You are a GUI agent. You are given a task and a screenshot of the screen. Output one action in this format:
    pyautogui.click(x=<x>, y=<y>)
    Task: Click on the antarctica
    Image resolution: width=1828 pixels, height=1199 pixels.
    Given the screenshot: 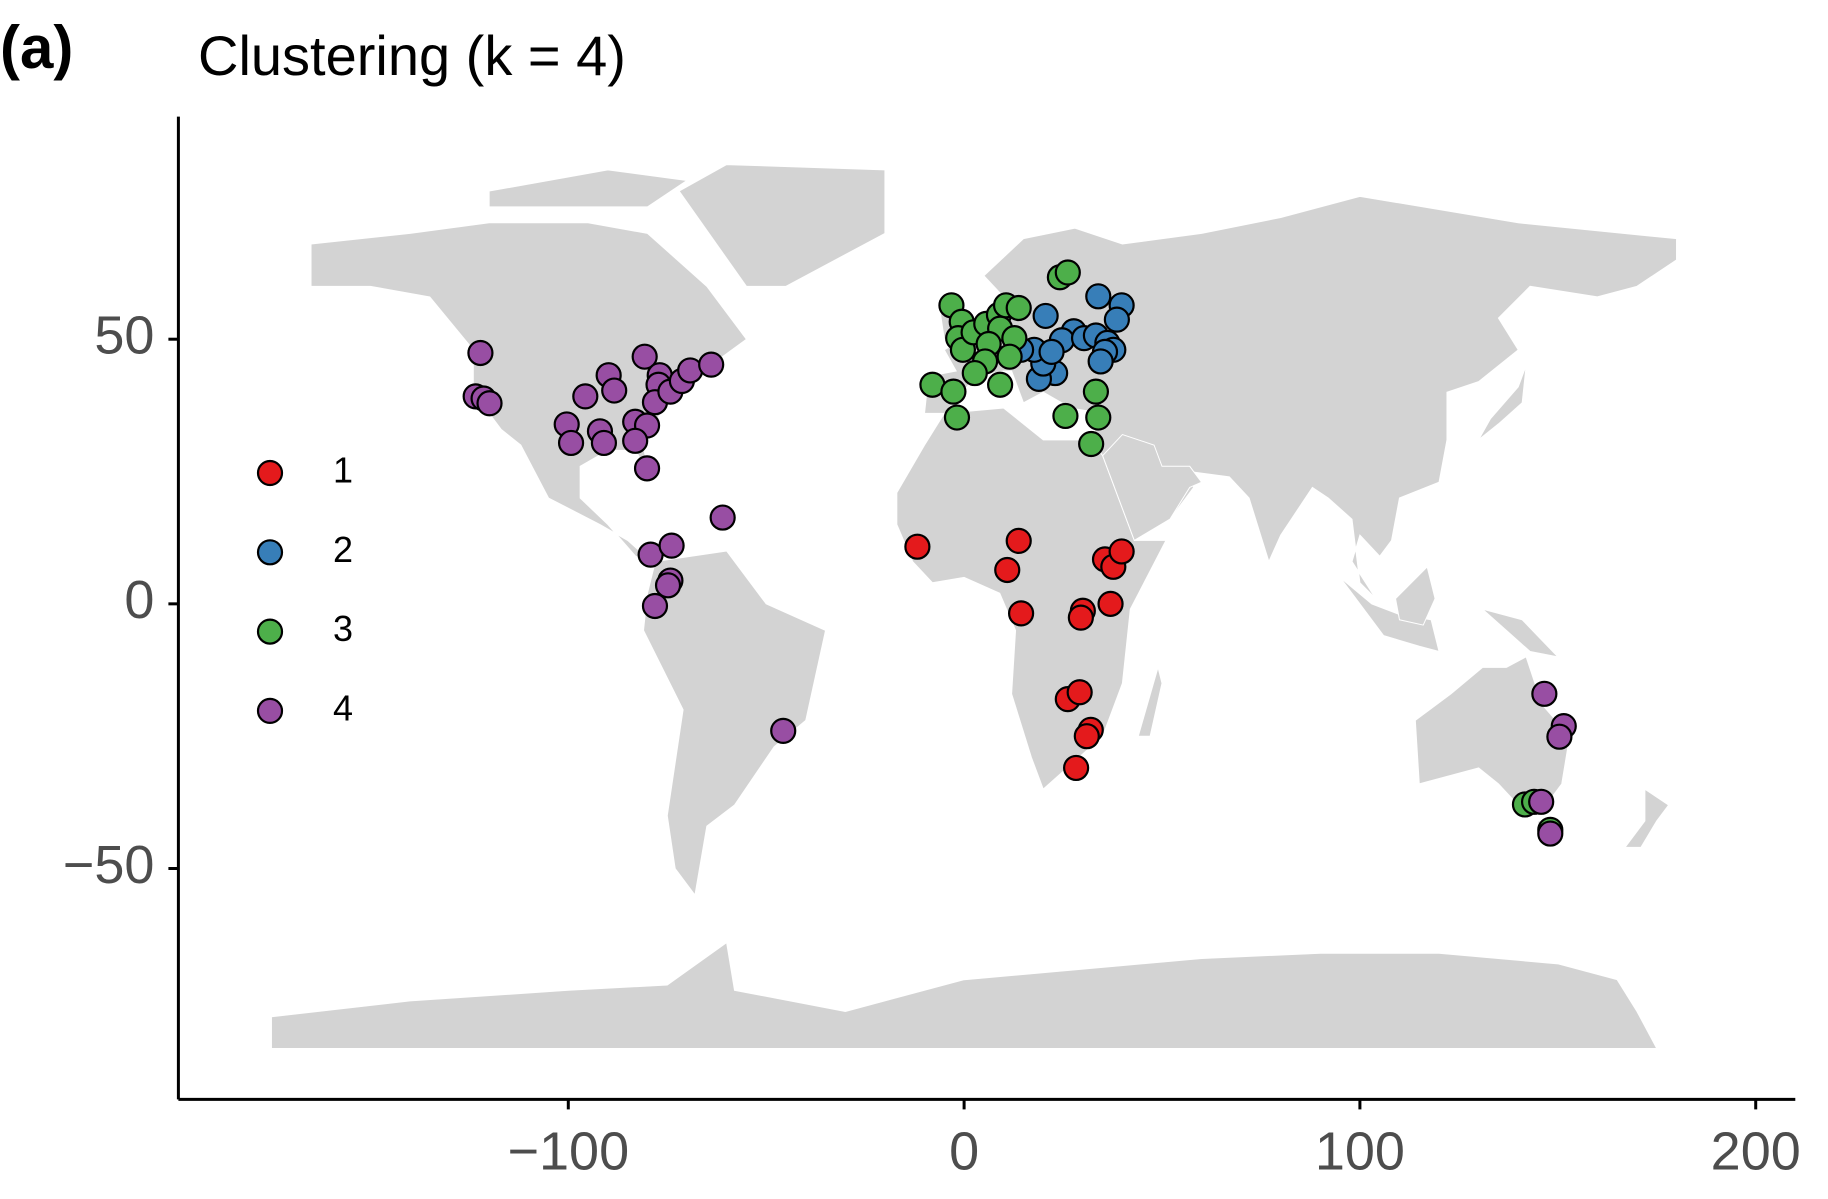 What is the action you would take?
    pyautogui.click(x=963, y=996)
    